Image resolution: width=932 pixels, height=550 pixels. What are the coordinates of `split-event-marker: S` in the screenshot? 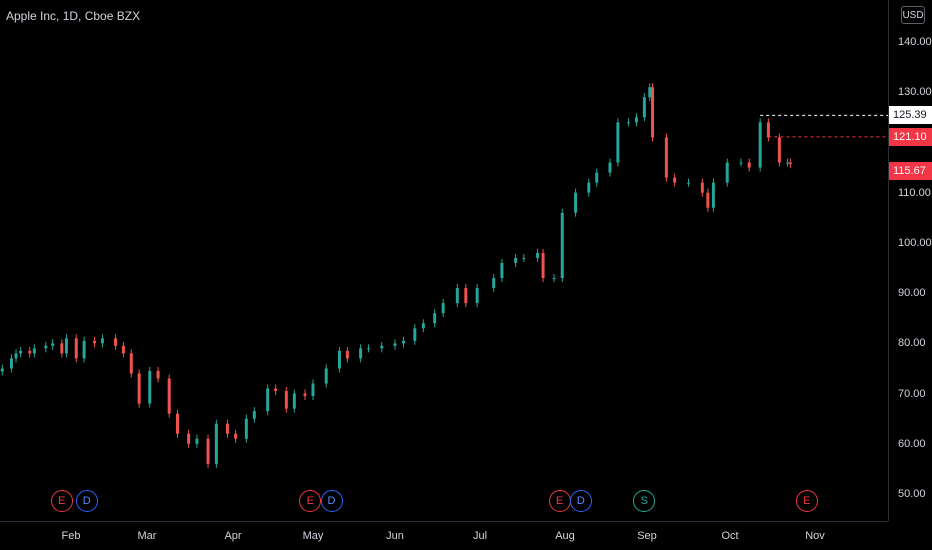 It's located at (644, 501).